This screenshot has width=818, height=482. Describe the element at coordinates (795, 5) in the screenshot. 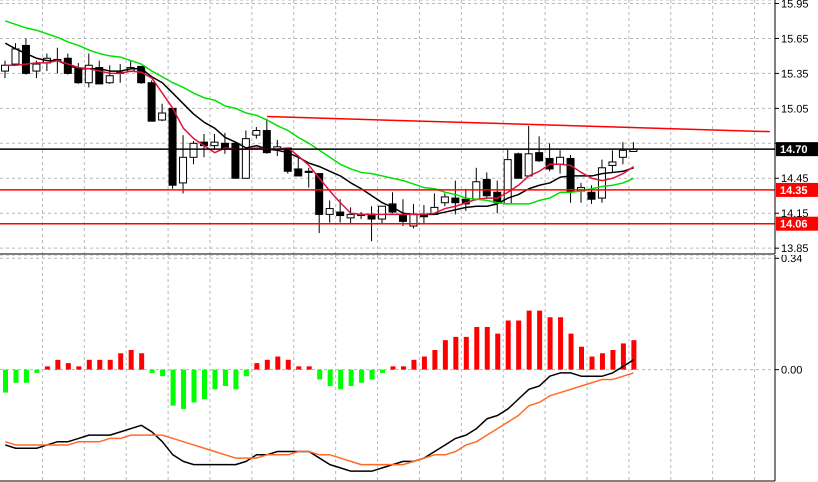

I see `y-tick-label: 15.95` at that location.